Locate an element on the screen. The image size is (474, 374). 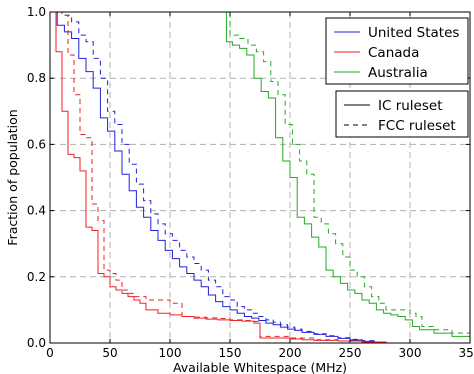
x-axis-label: Available Whitespace (MHz) is located at coordinates (260, 367).